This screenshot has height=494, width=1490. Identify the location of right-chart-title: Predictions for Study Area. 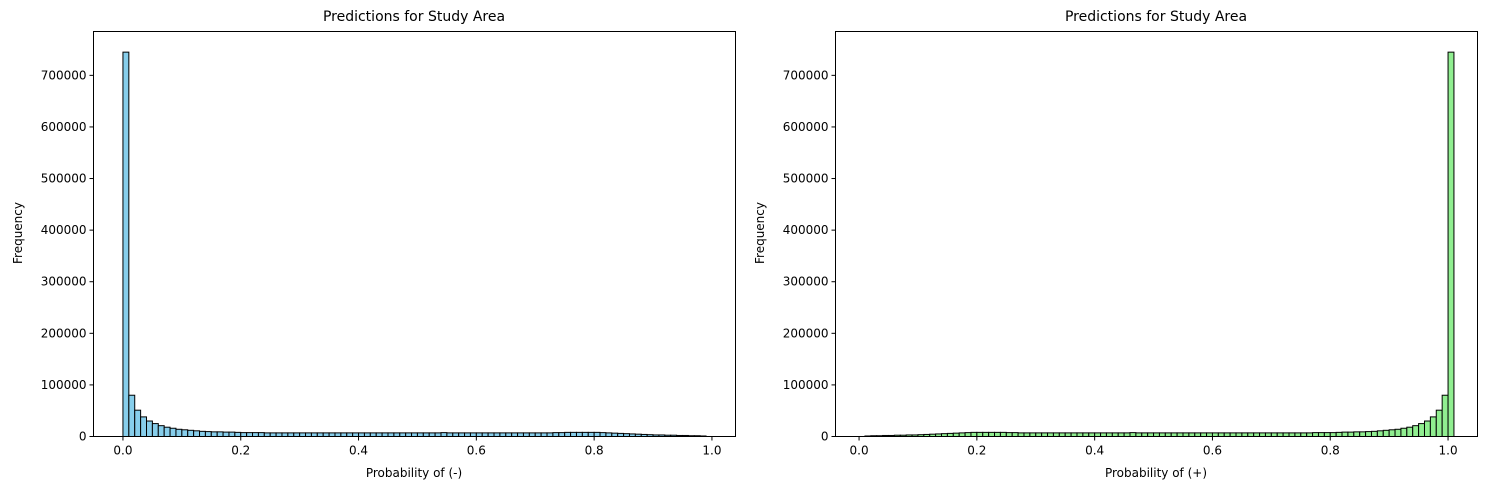
(1156, 17).